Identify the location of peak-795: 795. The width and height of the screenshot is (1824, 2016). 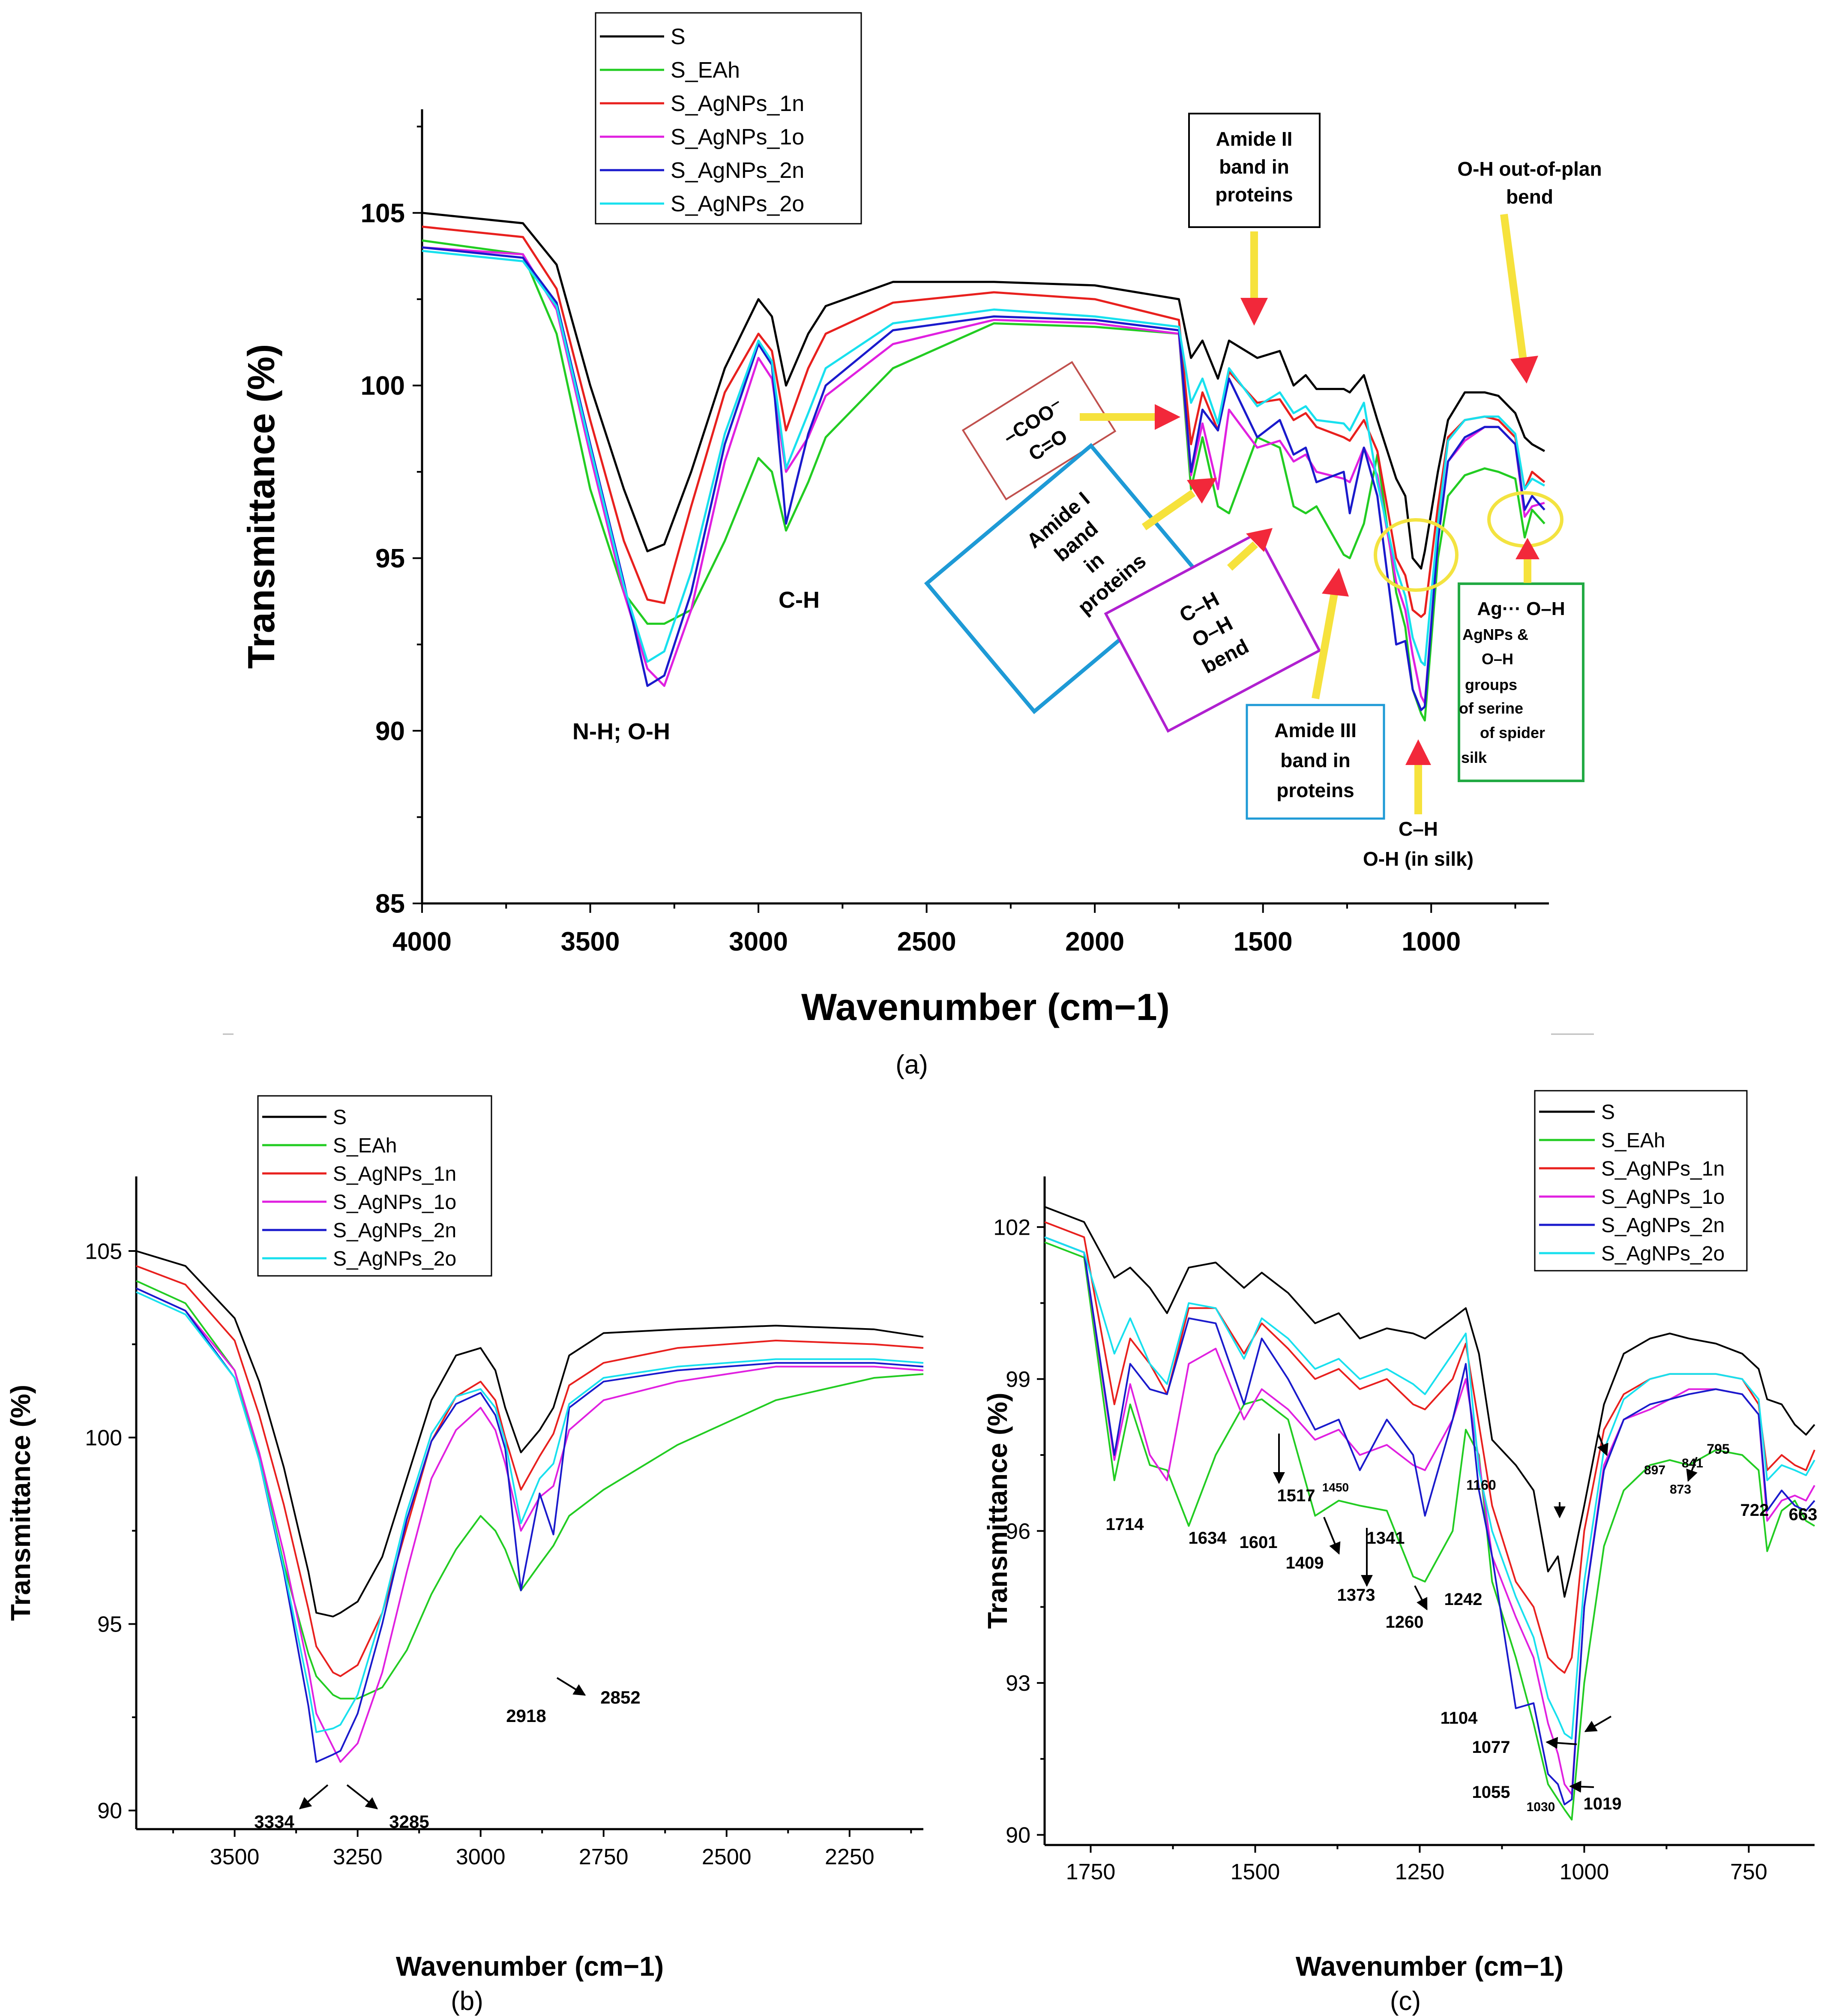
(1718, 1449).